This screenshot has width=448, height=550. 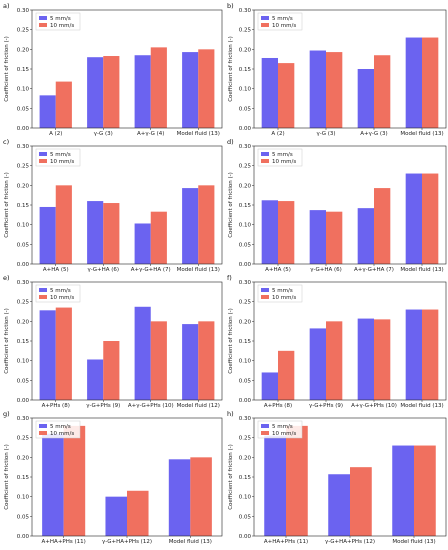 What do you see at coordinates (151, 270) in the screenshot?
I see `x-tick-label: A+γ-G+HA (7)` at bounding box center [151, 270].